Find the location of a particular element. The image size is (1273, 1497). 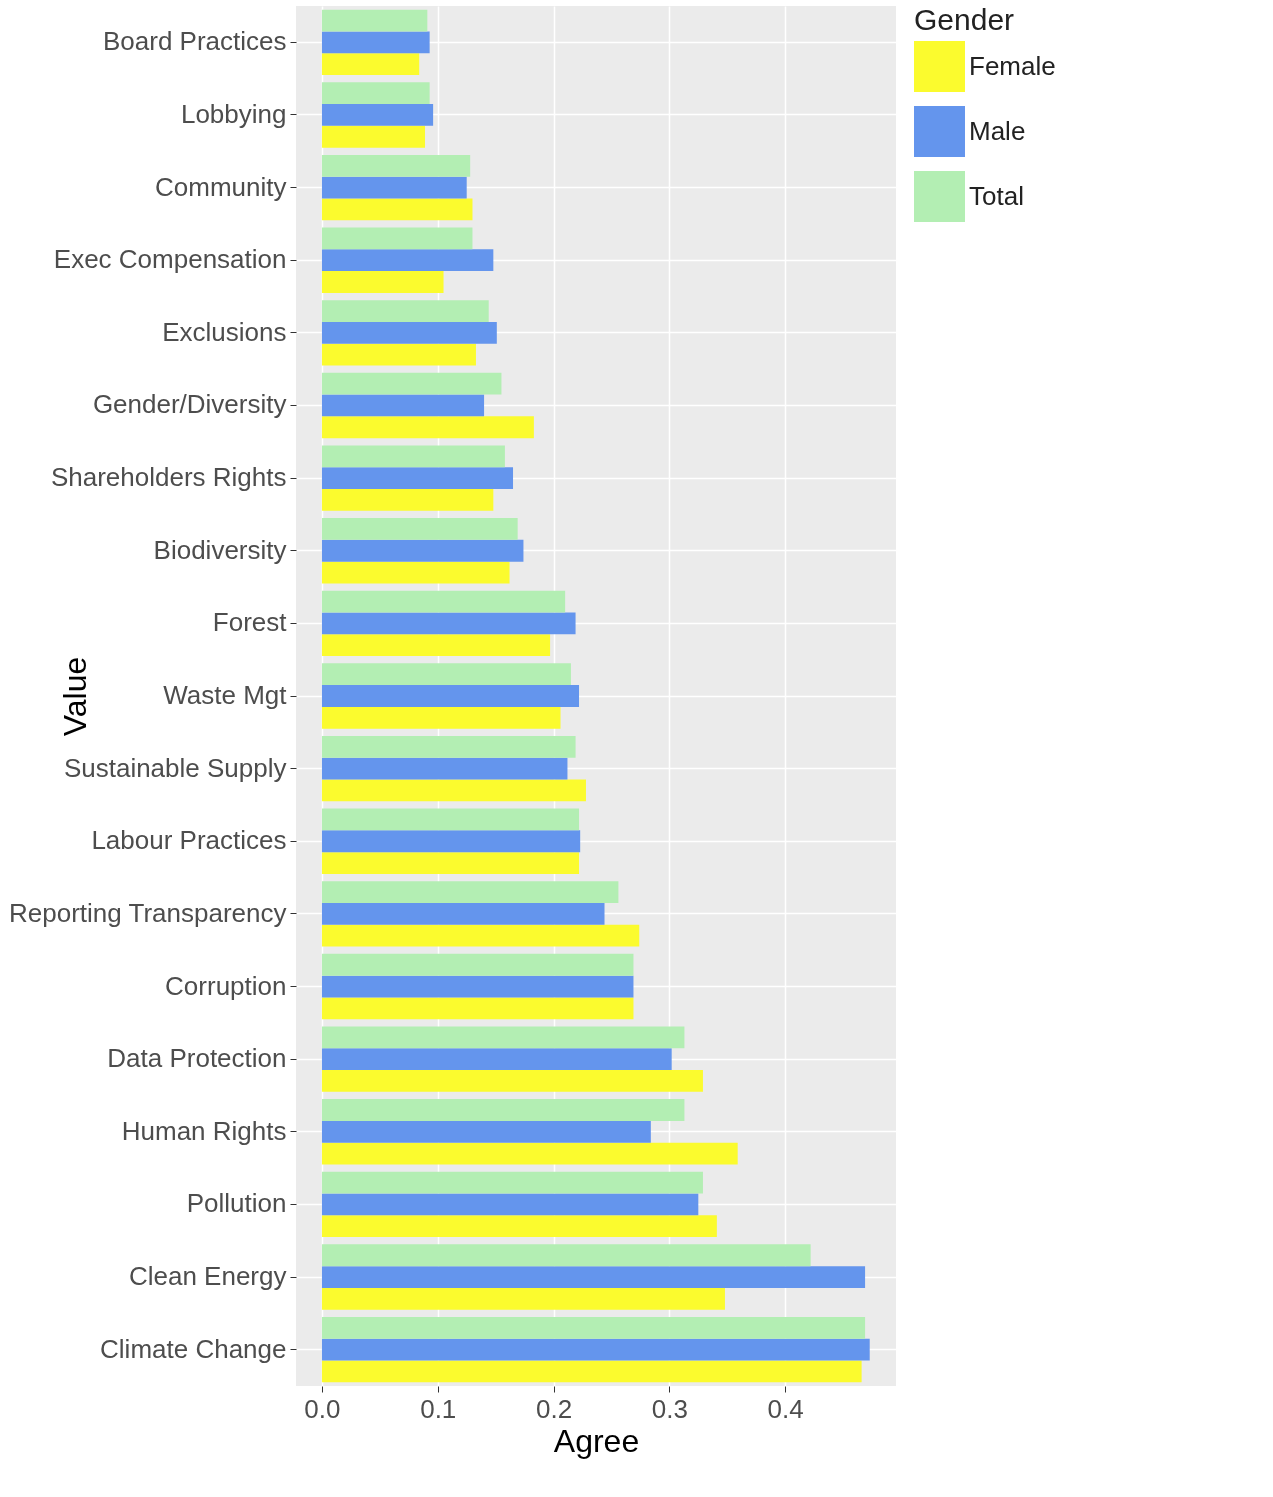

legend-label: Male is located at coordinates (997, 130).